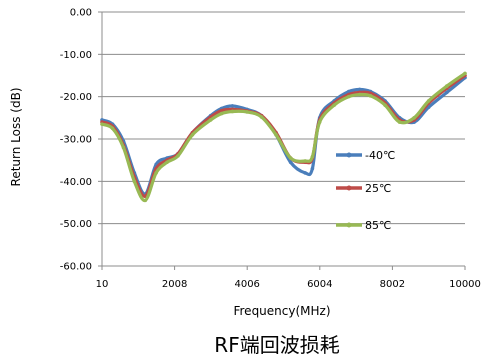 The width and height of the screenshot is (484, 364). What do you see at coordinates (276, 345) in the screenshot?
I see `chart-title: RF端回波损耗` at bounding box center [276, 345].